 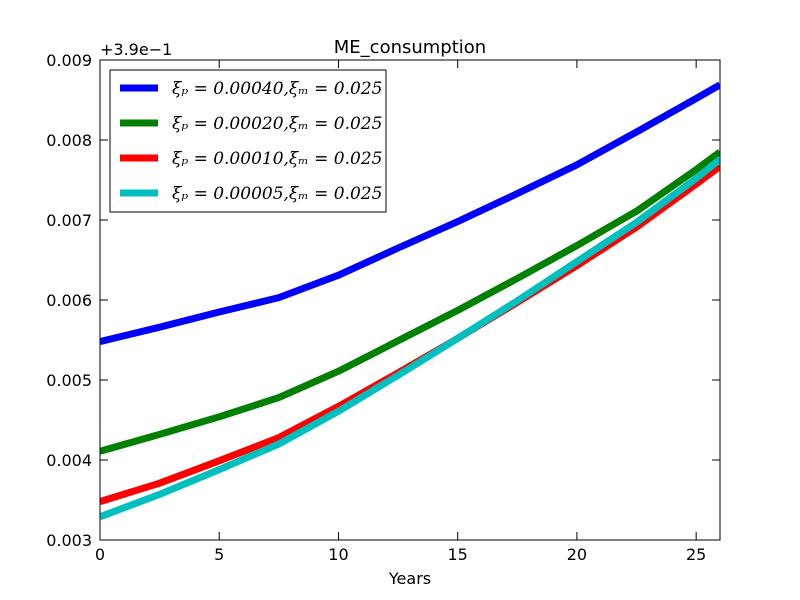 I want to click on legend-box, so click(x=248, y=141).